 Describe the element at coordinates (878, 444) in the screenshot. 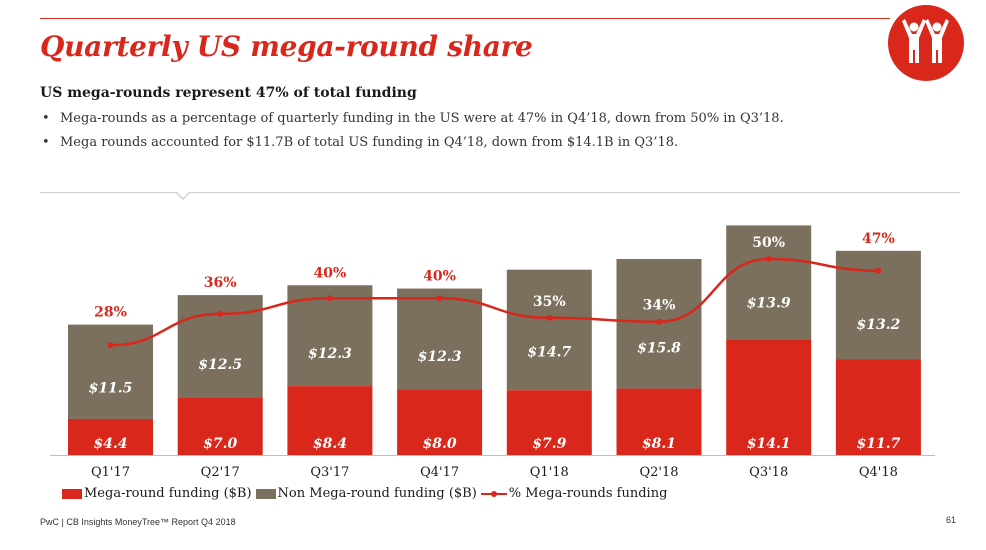

I see `mega-value-label: $11.7` at that location.